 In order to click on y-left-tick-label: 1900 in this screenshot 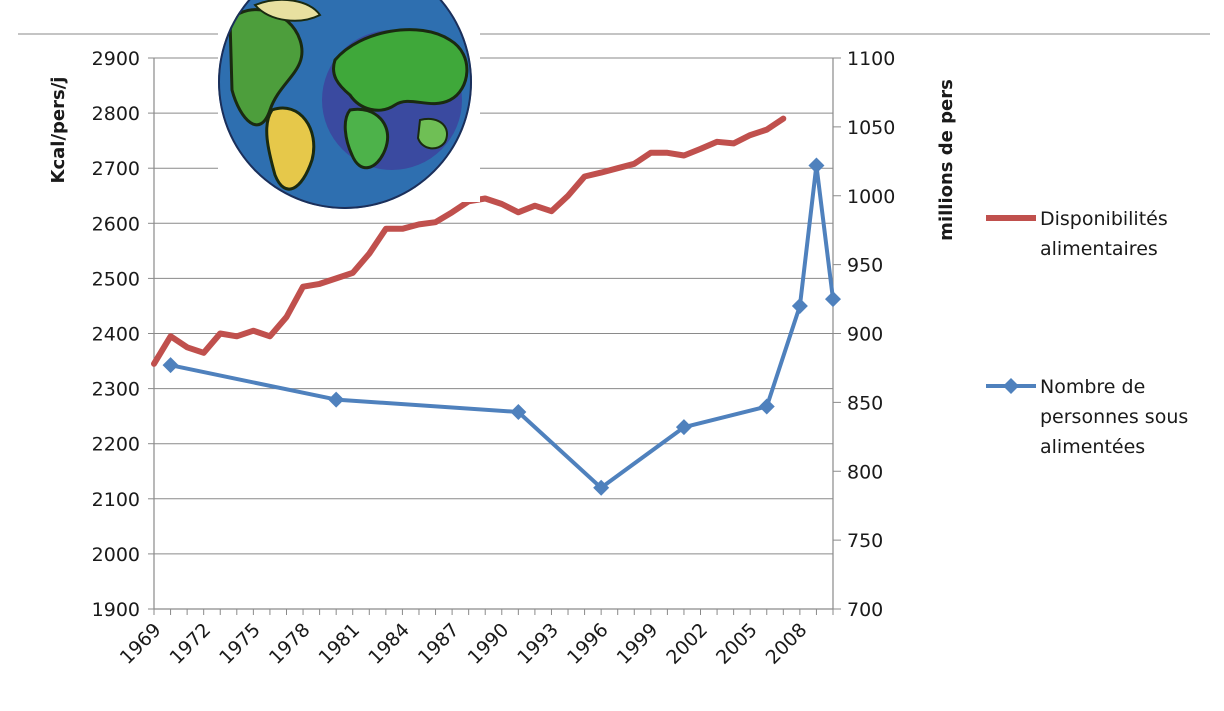, I will do `click(116, 610)`.